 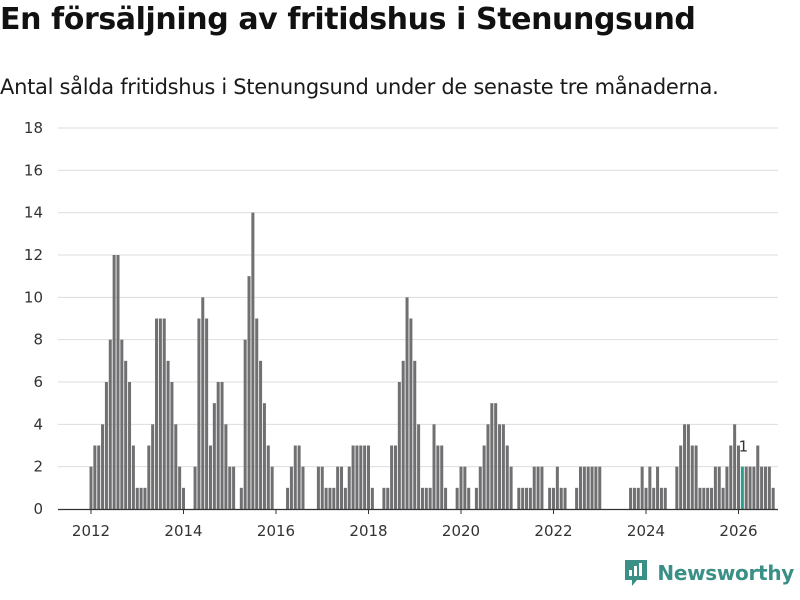 I want to click on y-tick-label: 12, so click(x=33, y=255).